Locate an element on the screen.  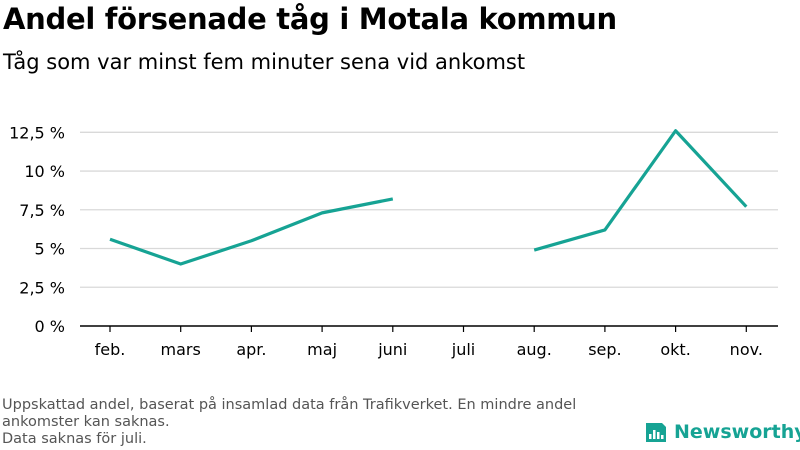
newsworthy-logo-icon is located at coordinates (656, 432).